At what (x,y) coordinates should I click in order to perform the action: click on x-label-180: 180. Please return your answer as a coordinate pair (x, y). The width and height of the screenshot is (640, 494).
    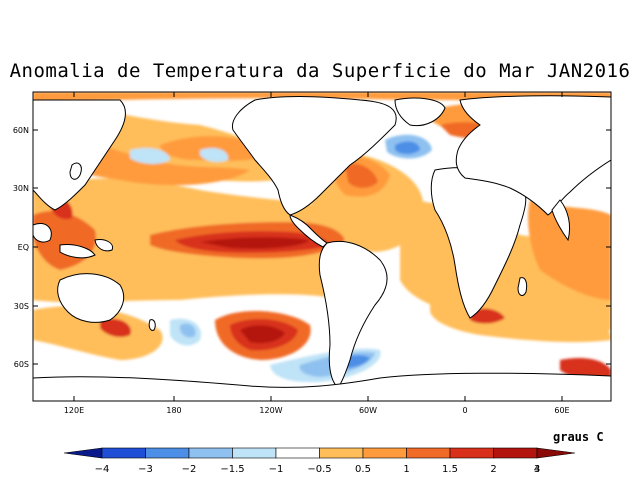
    Looking at the image, I should click on (173, 410).